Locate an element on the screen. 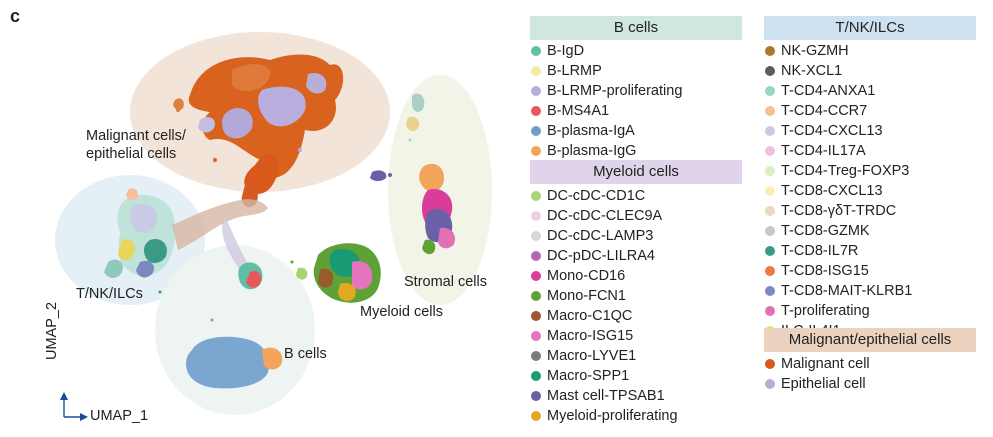 The width and height of the screenshot is (993, 437). legend-item-label: DC-cDC-CLEC9A is located at coordinates (605, 216).